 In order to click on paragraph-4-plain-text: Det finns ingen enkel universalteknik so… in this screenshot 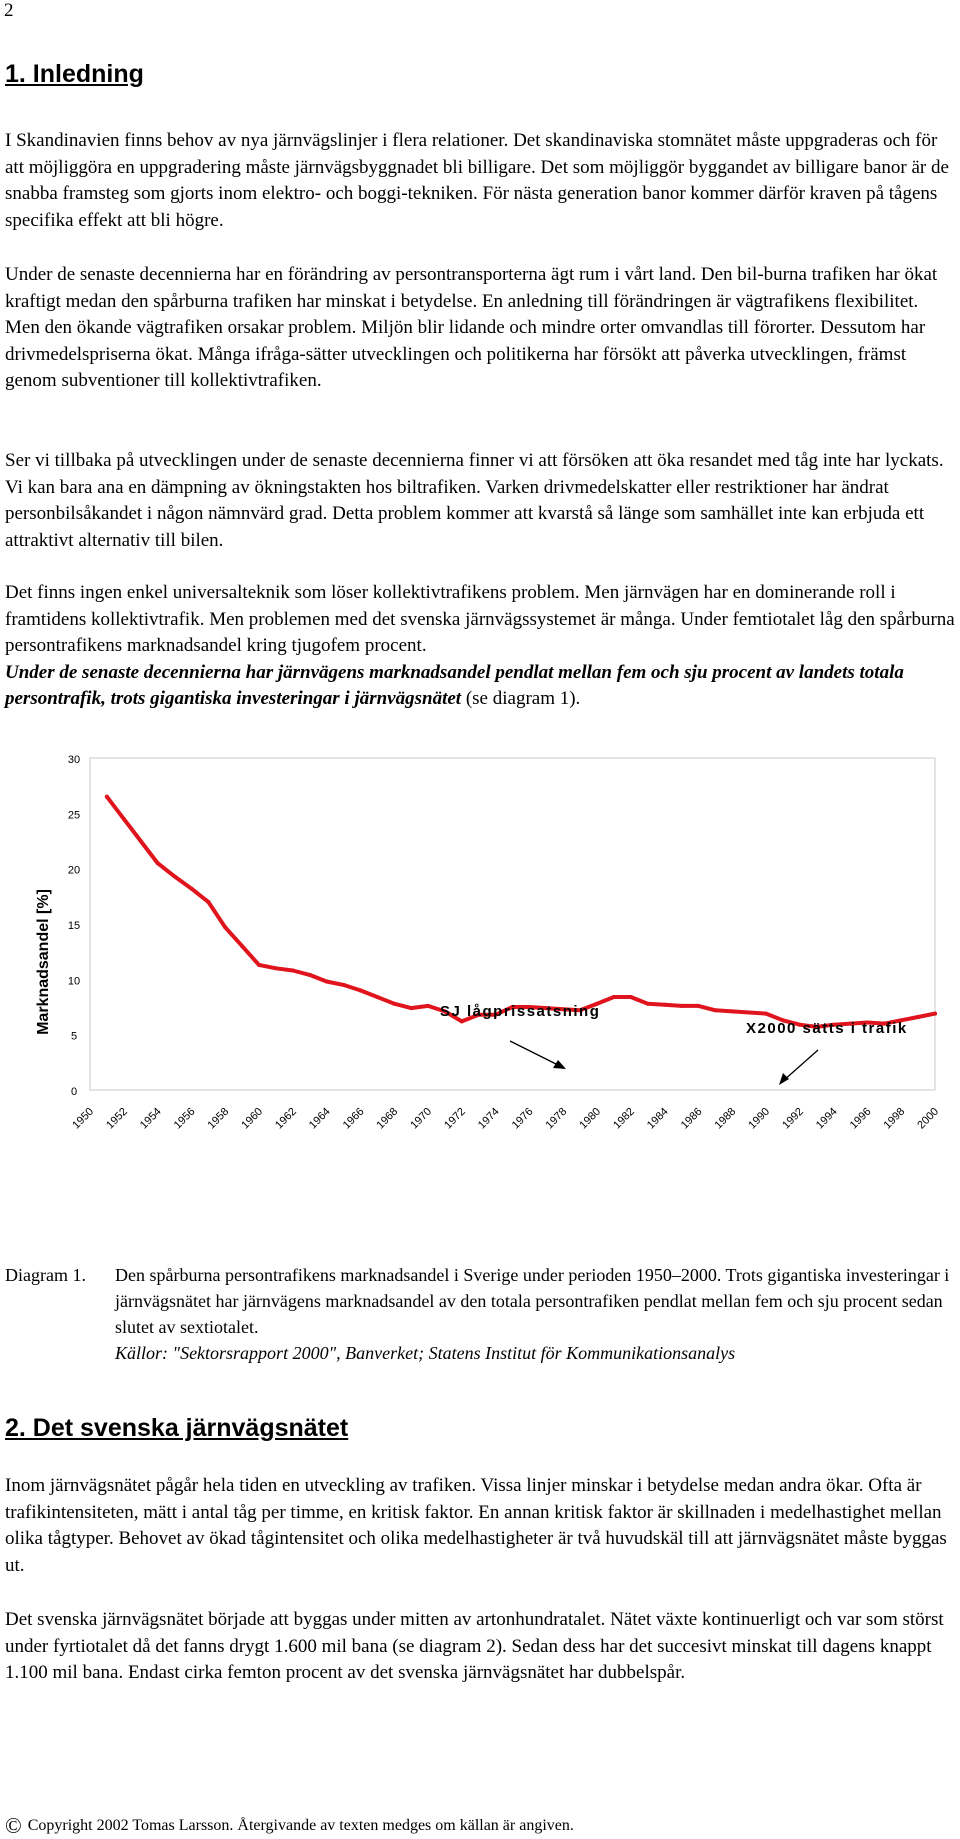, I will do `click(480, 619)`.